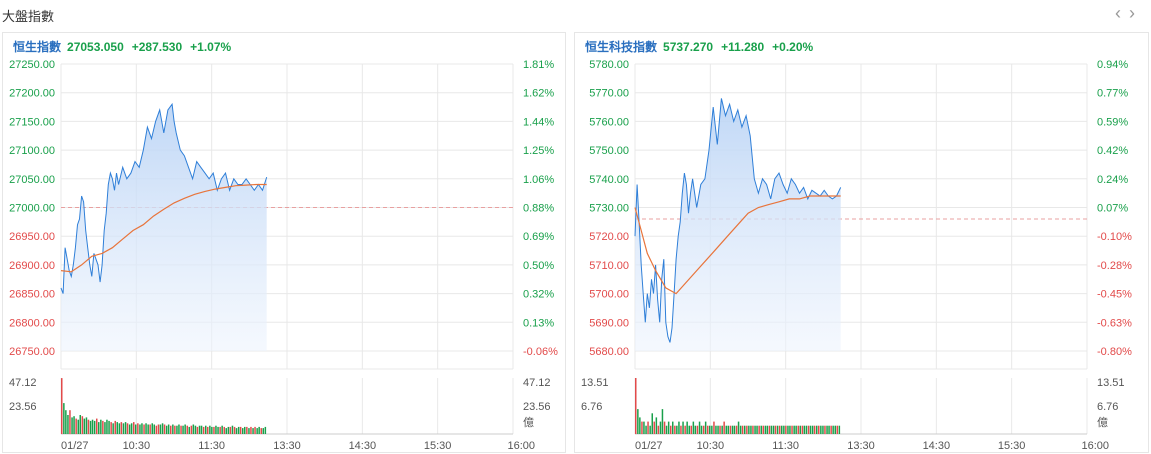 The height and width of the screenshot is (454, 1151). What do you see at coordinates (23, 383) in the screenshot?
I see `volume-tick-label: 47.12` at bounding box center [23, 383].